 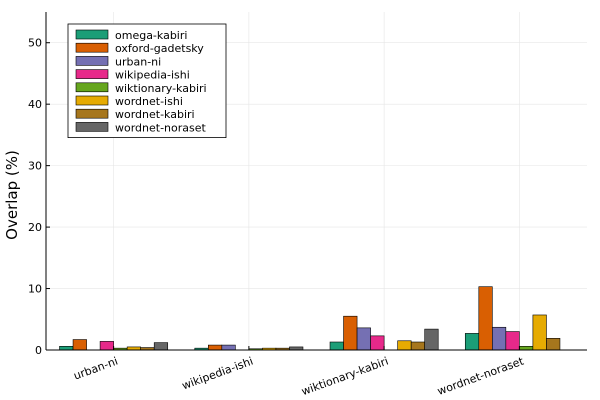 I want to click on bar-oxford-gadetsky-wordnet-noraset, so click(x=485, y=318).